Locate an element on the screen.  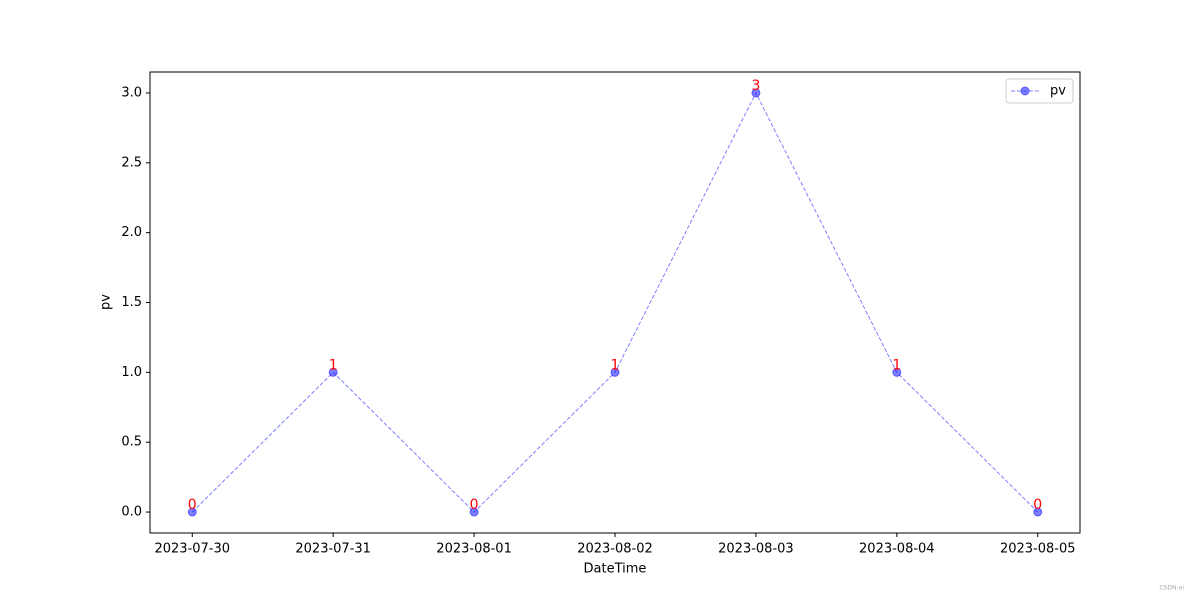
y-tick-label: 1.5 is located at coordinates (131, 302).